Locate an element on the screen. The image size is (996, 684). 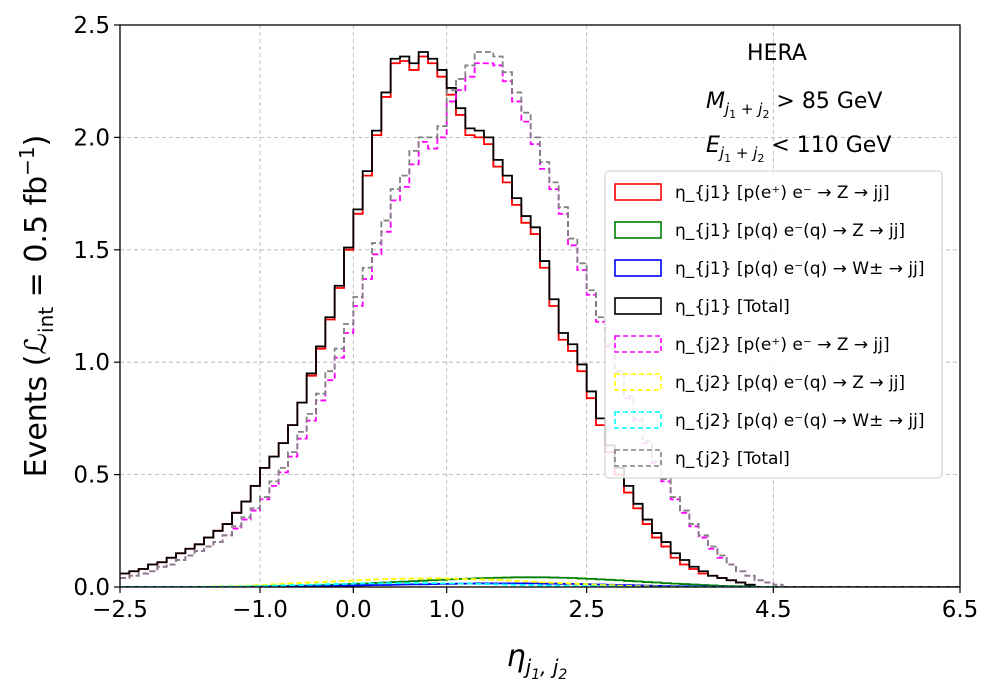
x-tick-label: 6.5 is located at coordinates (960, 610).